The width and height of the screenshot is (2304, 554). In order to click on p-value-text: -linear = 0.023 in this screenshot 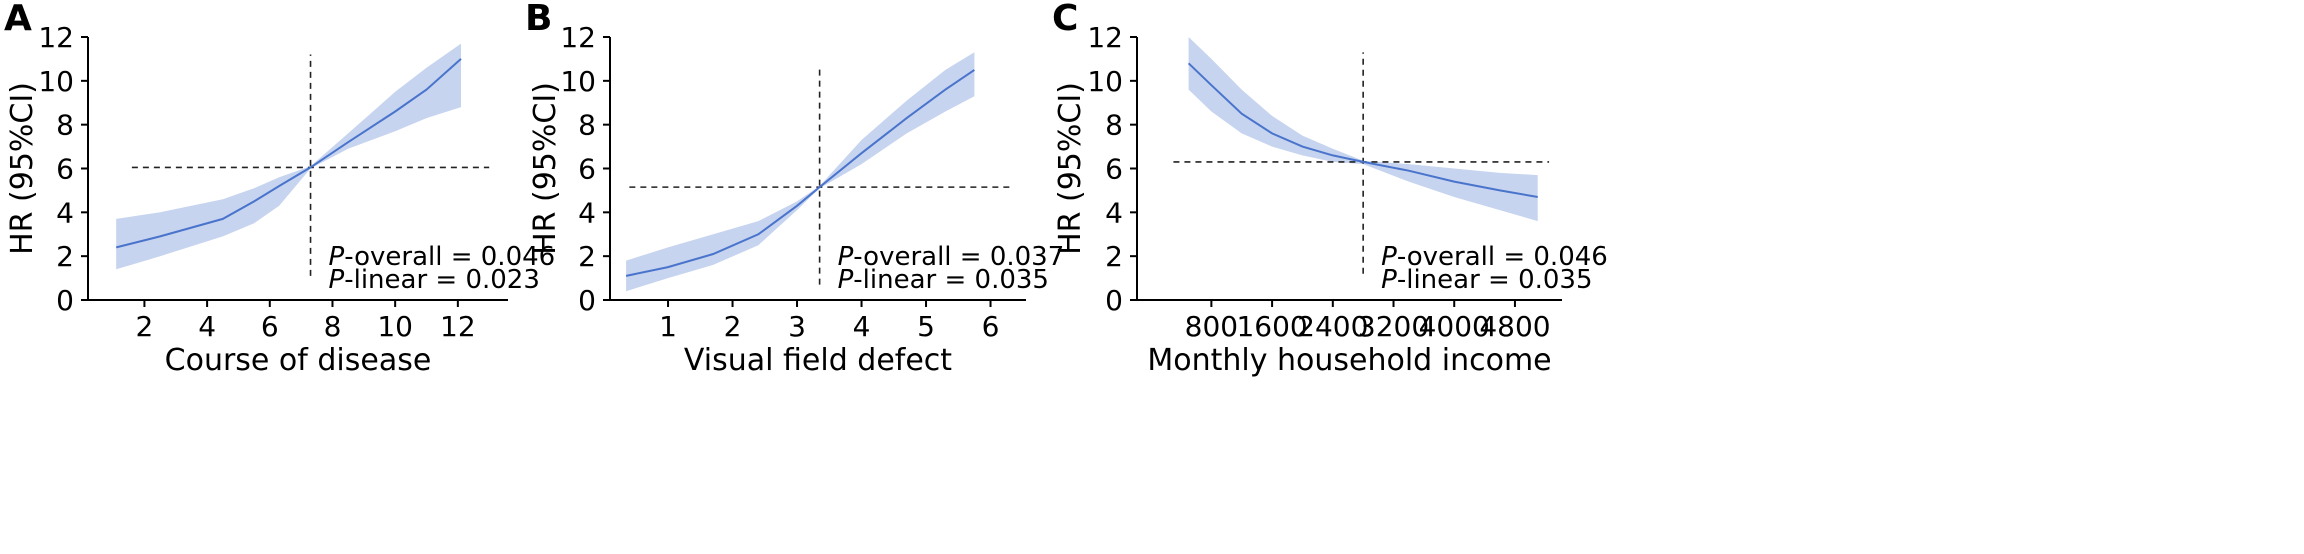, I will do `click(442, 280)`.